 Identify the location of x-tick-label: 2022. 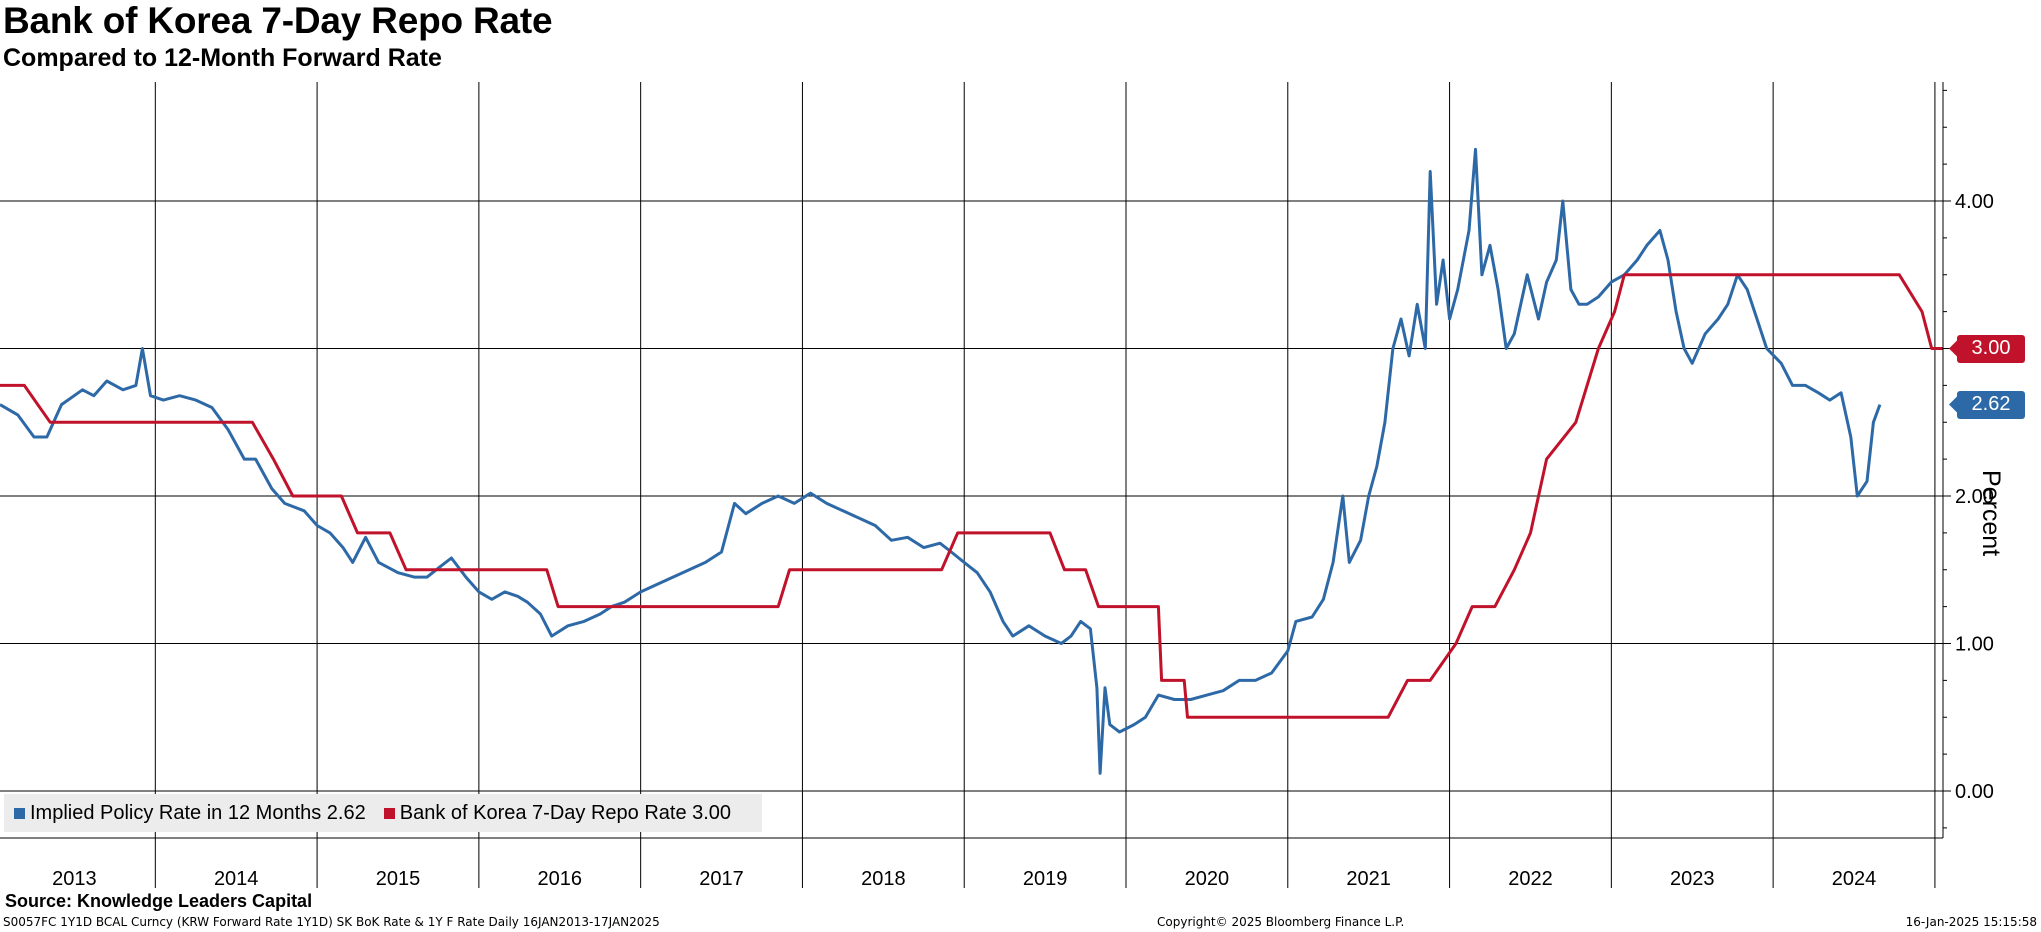
(1530, 879).